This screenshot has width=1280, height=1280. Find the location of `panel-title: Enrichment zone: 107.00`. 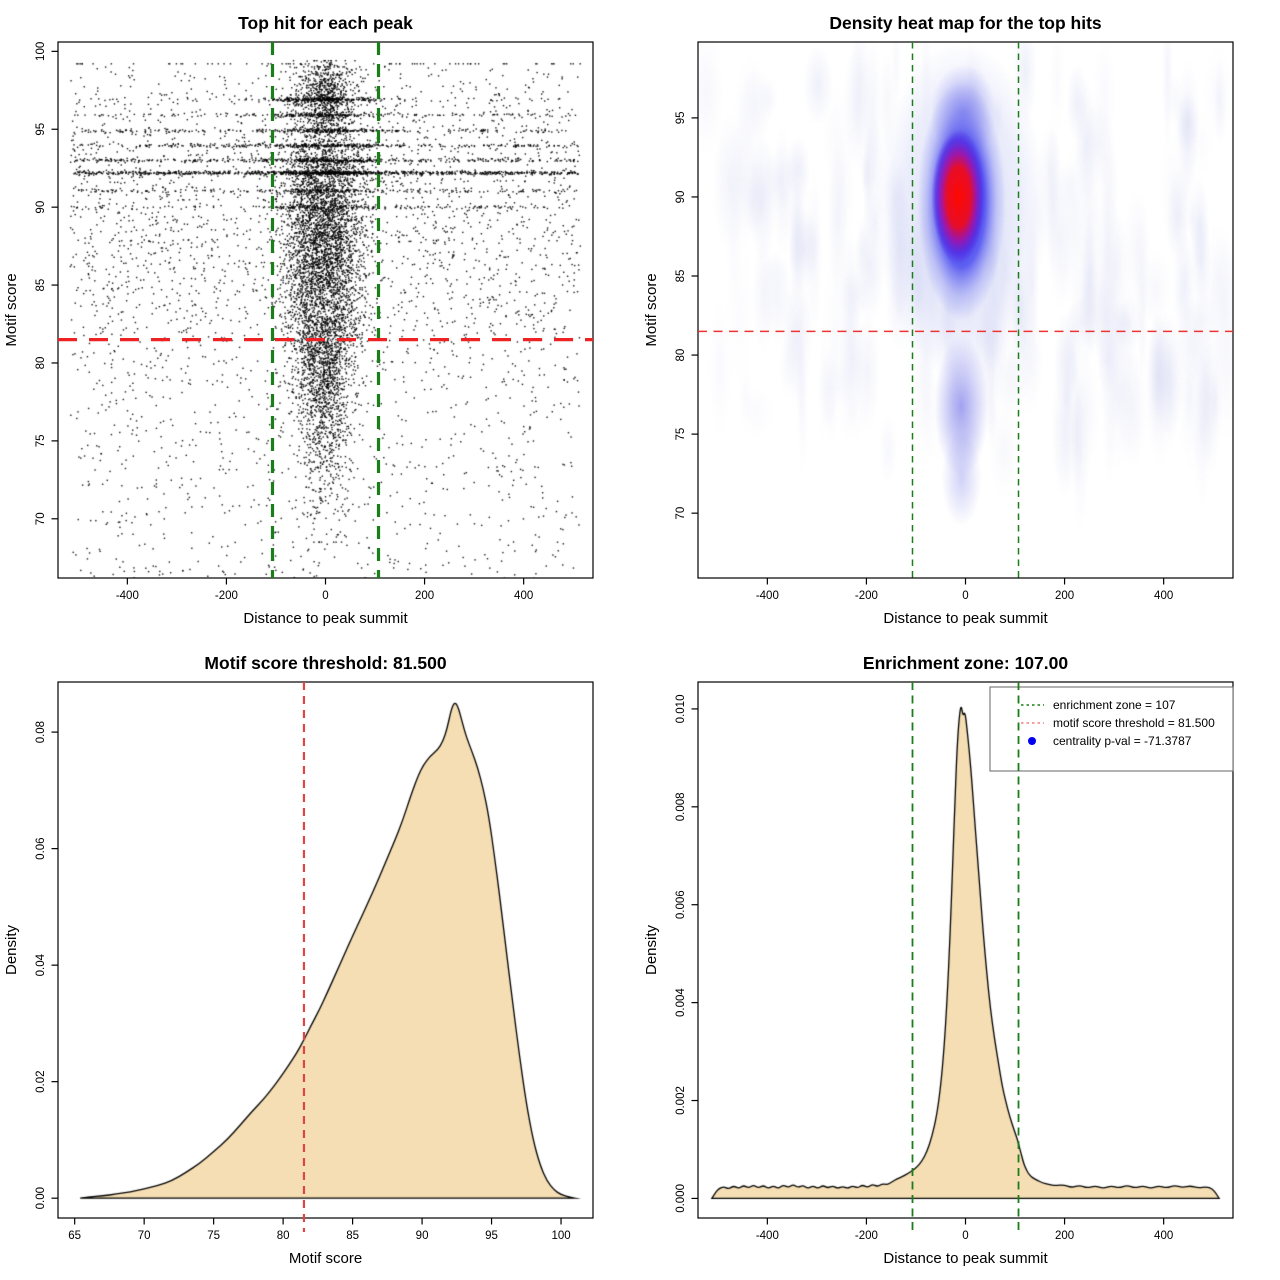

panel-title: Enrichment zone: 107.00 is located at coordinates (965, 663).